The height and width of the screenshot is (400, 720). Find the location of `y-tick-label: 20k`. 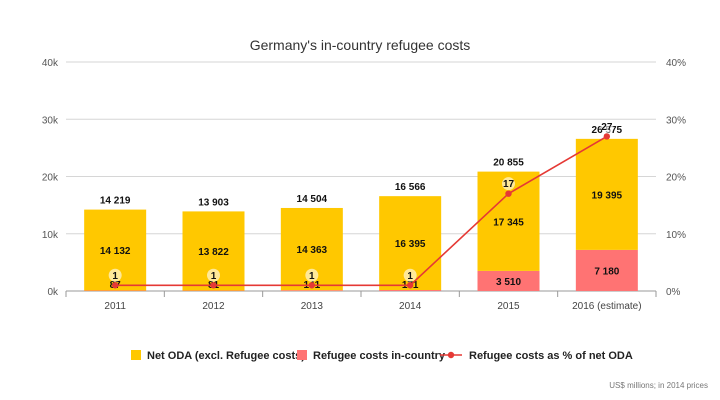

y-tick-label: 20k is located at coordinates (50, 178).